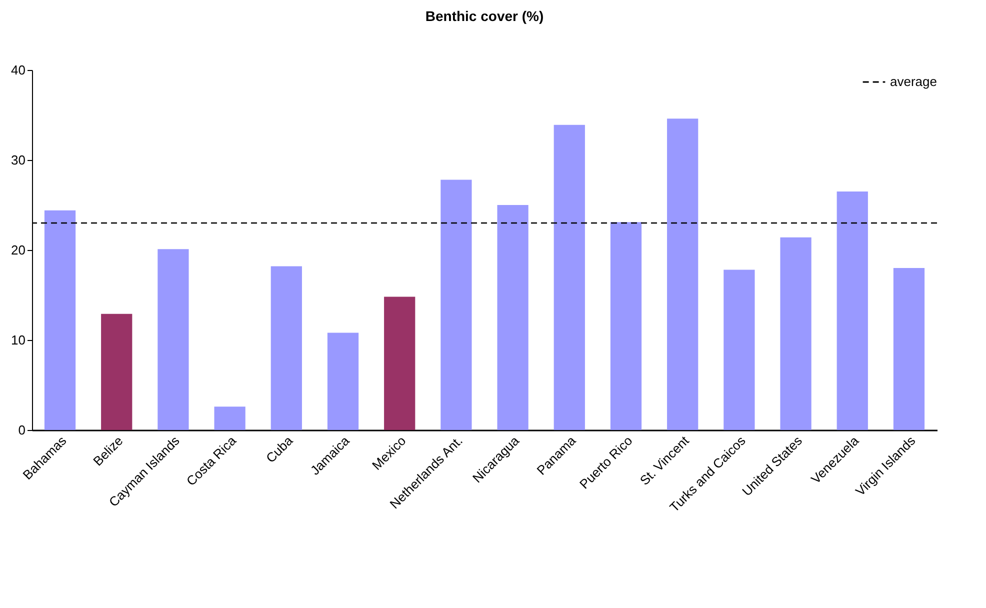 Image resolution: width=986 pixels, height=608 pixels. Describe the element at coordinates (18, 250) in the screenshot. I see `y-tick-label: 20` at that location.